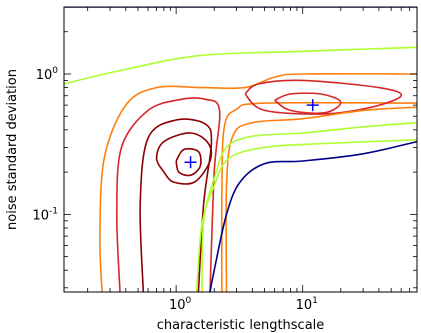 This screenshot has width=421, height=333. What do you see at coordinates (12, 149) in the screenshot?
I see `y-axis-label: noise standard deviation` at bounding box center [12, 149].